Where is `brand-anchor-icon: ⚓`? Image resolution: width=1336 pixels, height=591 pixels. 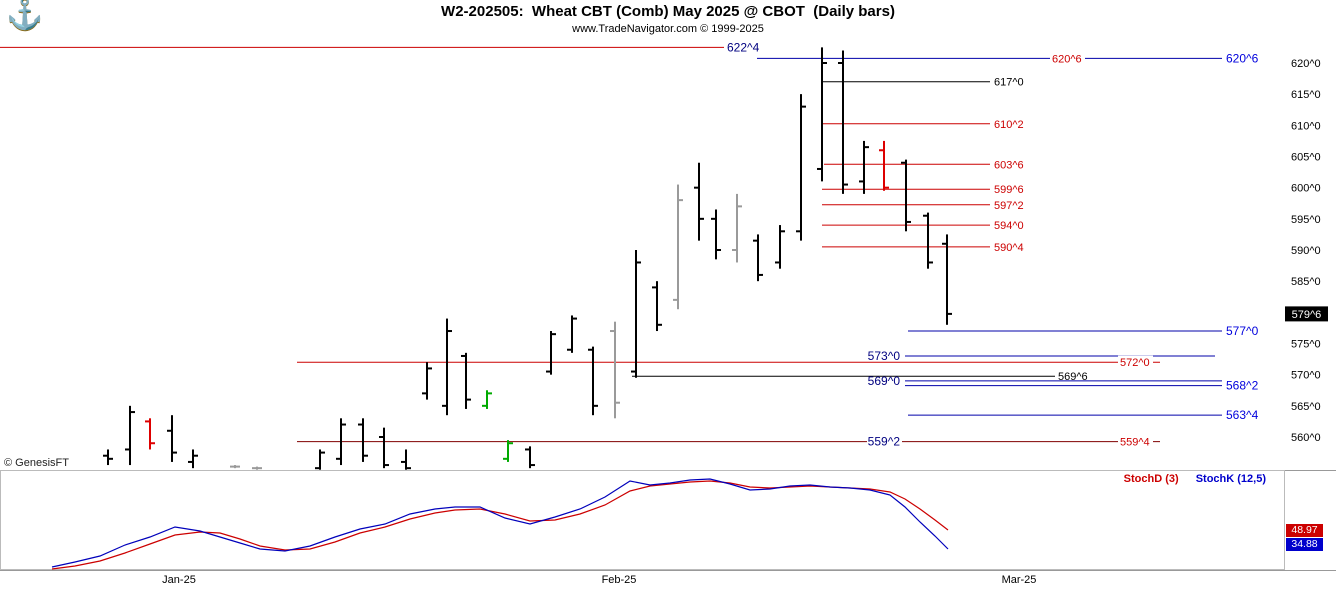
brand-anchor-icon: ⚓ is located at coordinates (25, 15).